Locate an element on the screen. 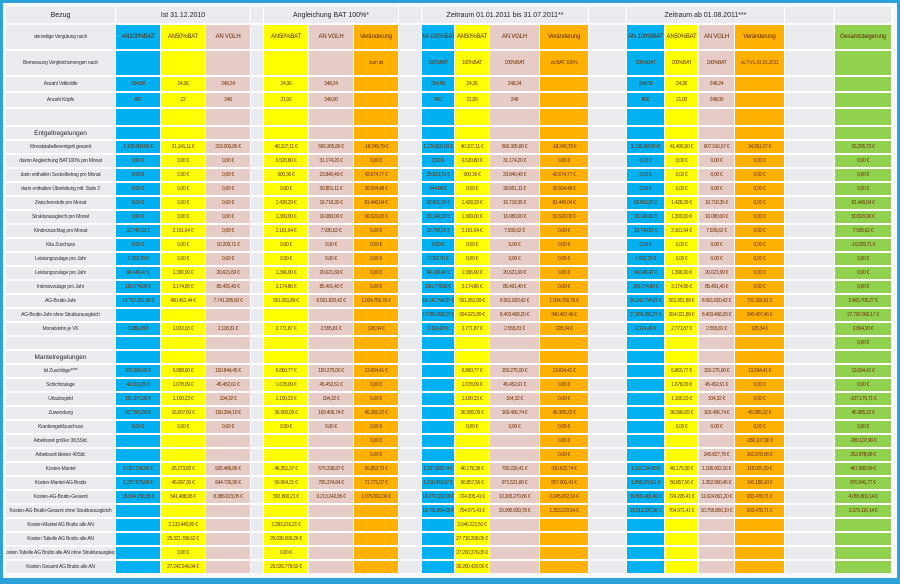 This screenshot has height=584, width=900. row-label: Kinderzuschlag pro Monat is located at coordinates (61, 231).